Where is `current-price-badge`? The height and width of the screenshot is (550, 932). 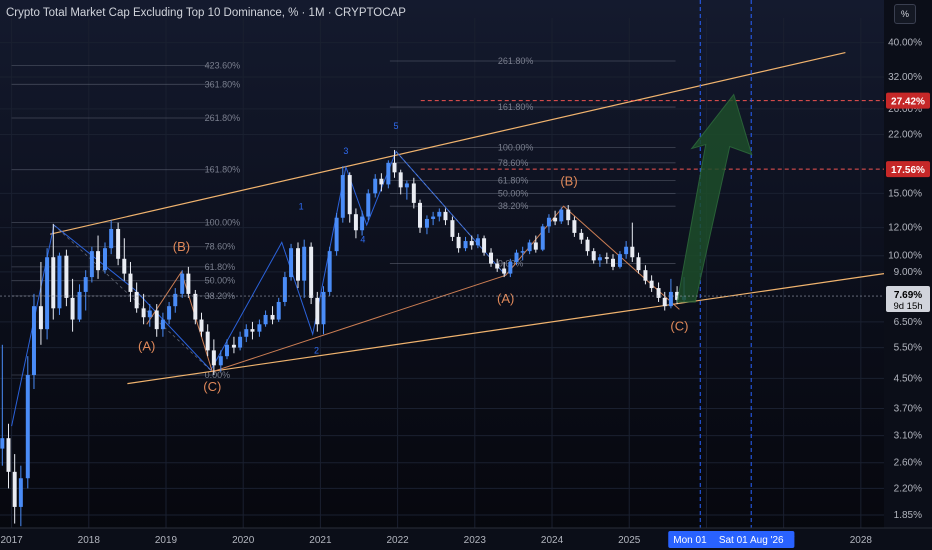 current-price-badge is located at coordinates (908, 299).